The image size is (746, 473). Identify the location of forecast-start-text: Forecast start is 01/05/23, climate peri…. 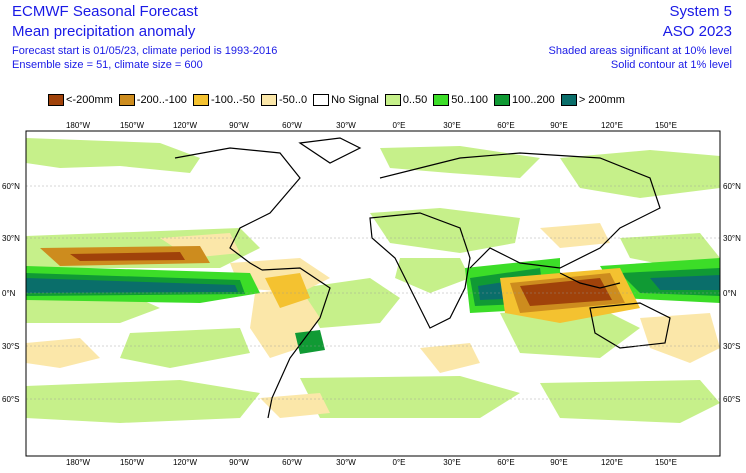
(145, 51).